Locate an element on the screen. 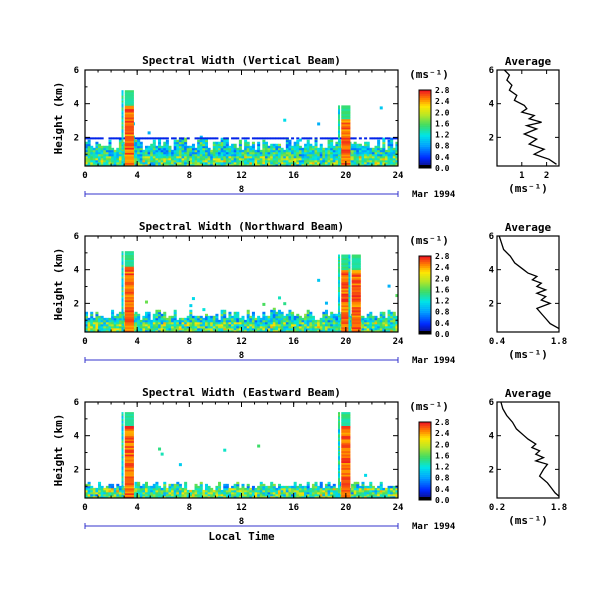  avg-y-tick-label: 2 is located at coordinates (491, 470).